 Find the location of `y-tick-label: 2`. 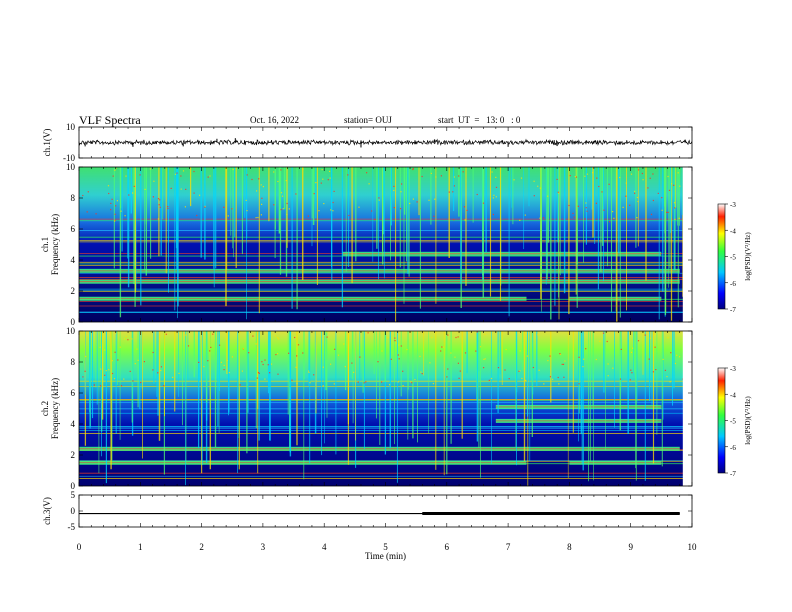

y-tick-label: 2 is located at coordinates (73, 455).